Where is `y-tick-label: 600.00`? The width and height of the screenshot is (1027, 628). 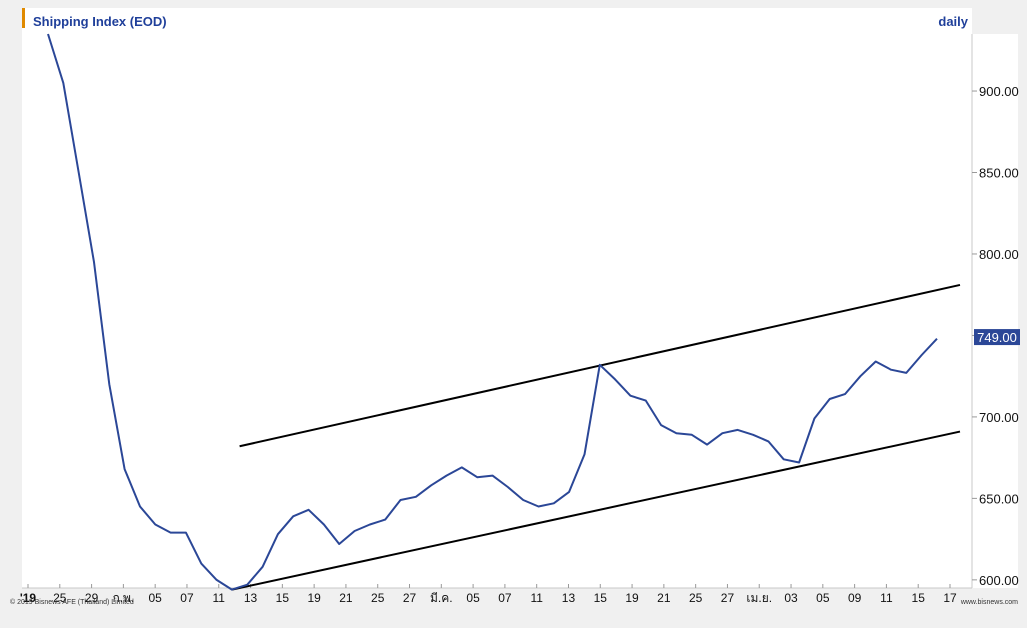 y-tick-label: 600.00 is located at coordinates (999, 580).